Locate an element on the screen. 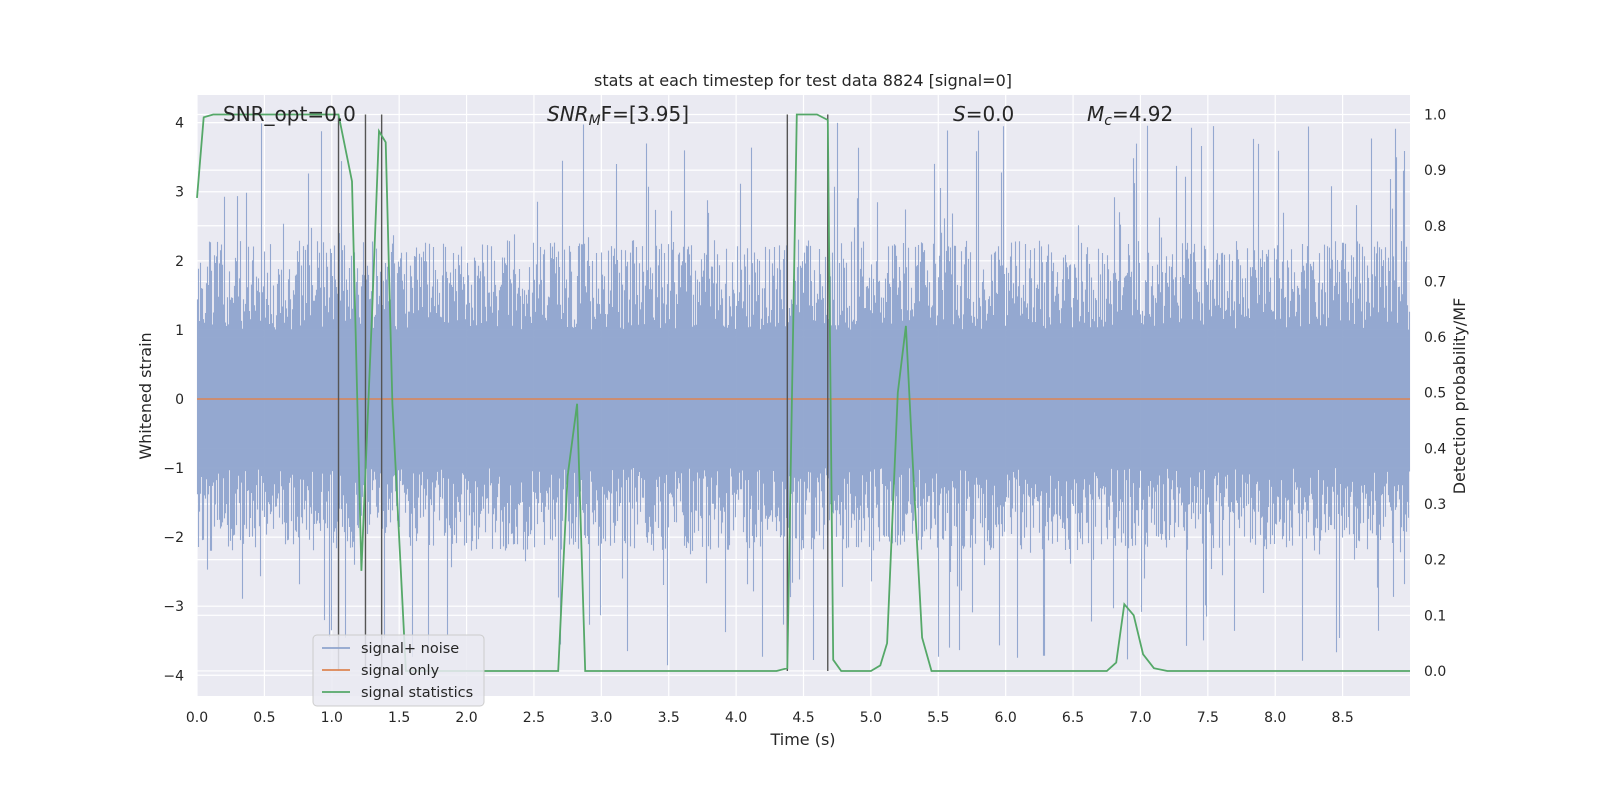 The image size is (1600, 800). y2-tick-label: 0.6 is located at coordinates (1435, 338).